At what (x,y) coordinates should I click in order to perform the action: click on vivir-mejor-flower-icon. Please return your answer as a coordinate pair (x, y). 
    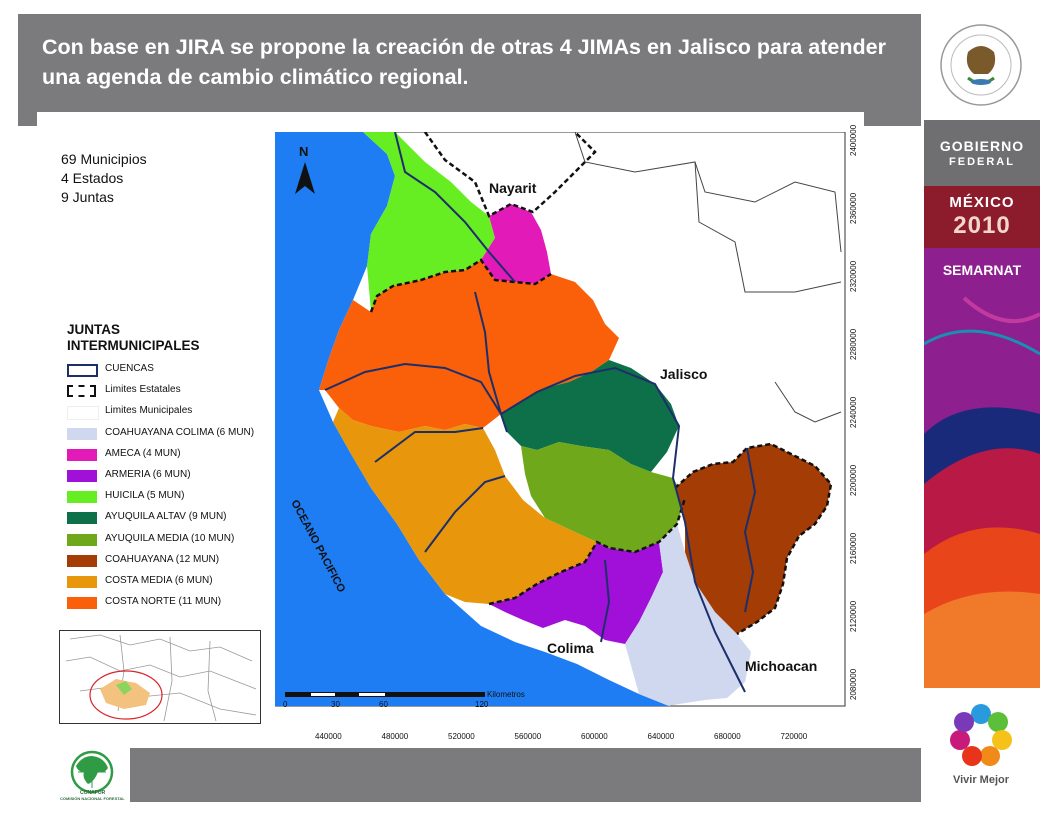
    Looking at the image, I should click on (981, 735).